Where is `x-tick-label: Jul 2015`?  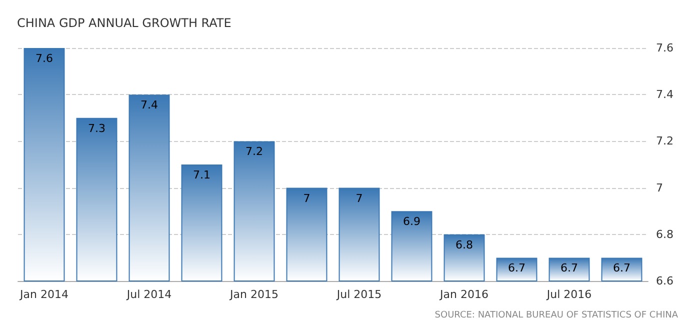
x-tick-label: Jul 2015 is located at coordinates (359, 294).